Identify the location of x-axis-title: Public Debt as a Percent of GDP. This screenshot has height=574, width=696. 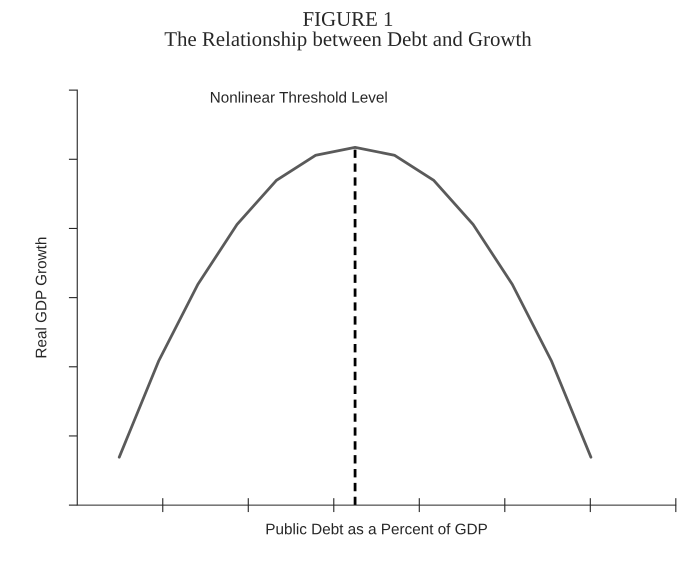
(376, 528).